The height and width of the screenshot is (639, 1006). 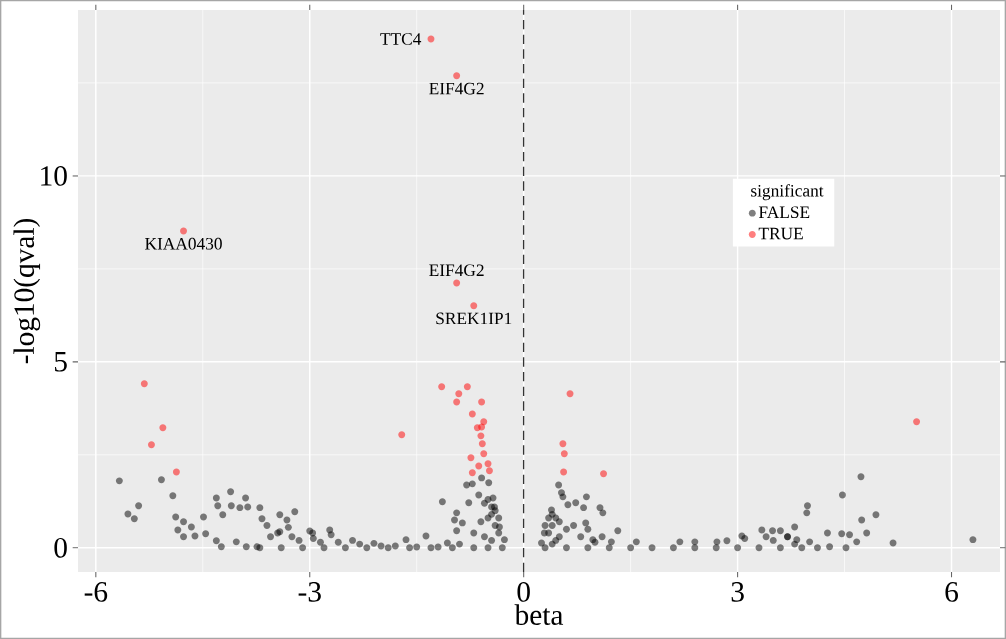 What do you see at coordinates (787, 192) in the screenshot?
I see `legend-title: significant` at bounding box center [787, 192].